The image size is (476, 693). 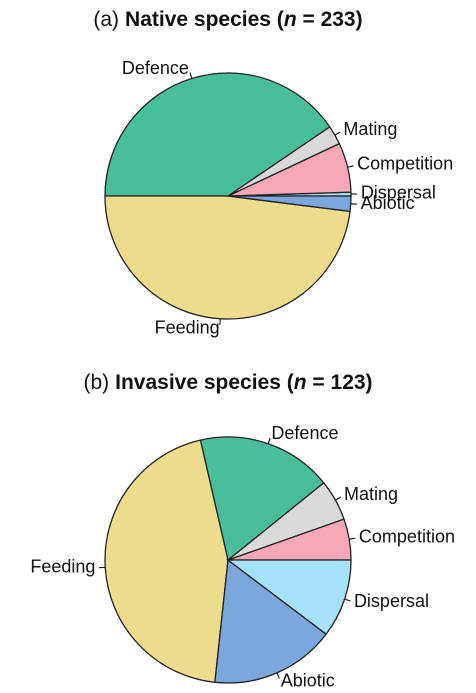 I want to click on title-rest: = 123), so click(x=340, y=382).